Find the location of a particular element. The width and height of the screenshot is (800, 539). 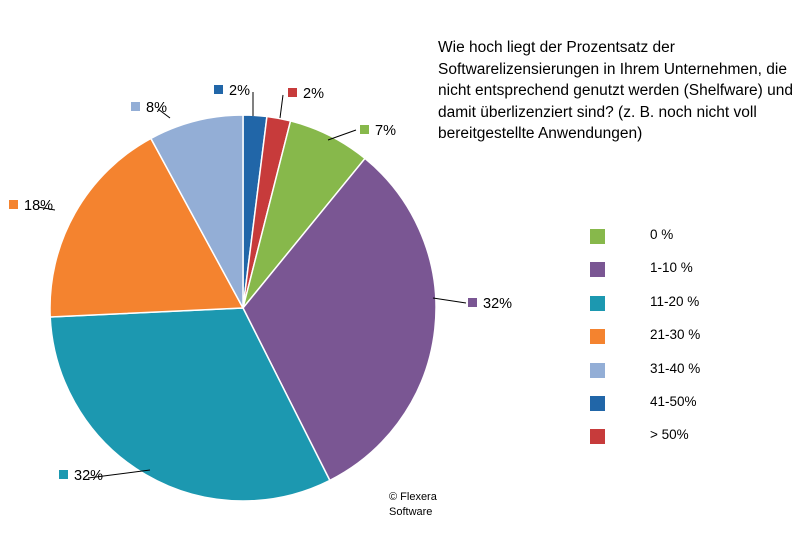

data-label: 8% is located at coordinates (156, 108).